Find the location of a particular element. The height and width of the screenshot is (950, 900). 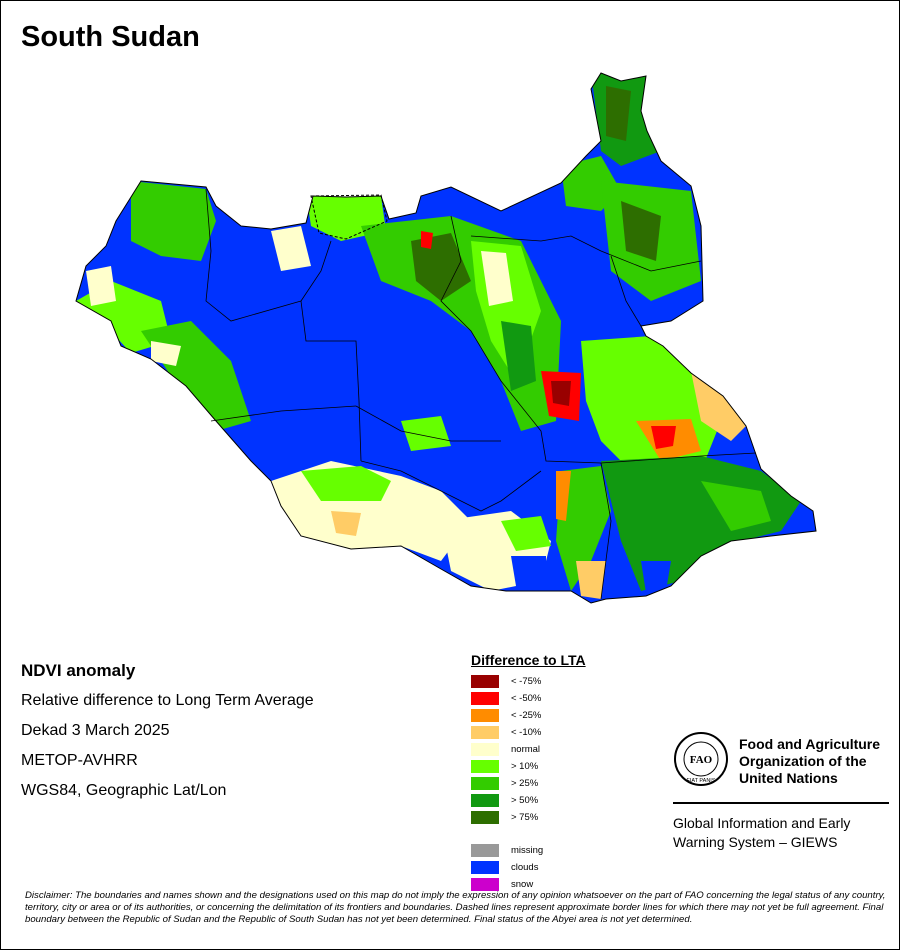

sudd-normal is located at coordinates (497, 278).